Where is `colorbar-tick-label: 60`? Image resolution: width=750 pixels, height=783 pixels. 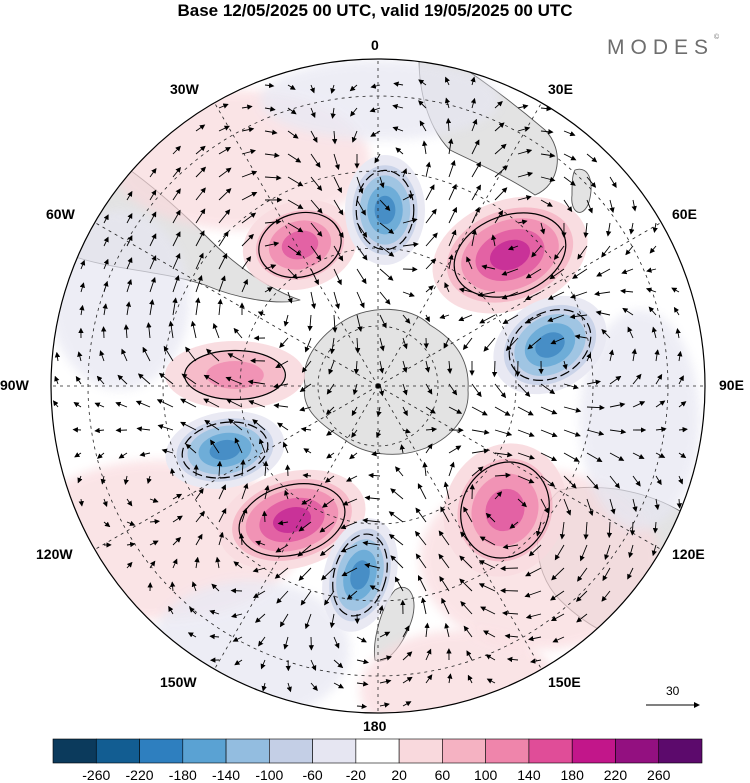
colorbar-tick-label: 60 is located at coordinates (442, 775).